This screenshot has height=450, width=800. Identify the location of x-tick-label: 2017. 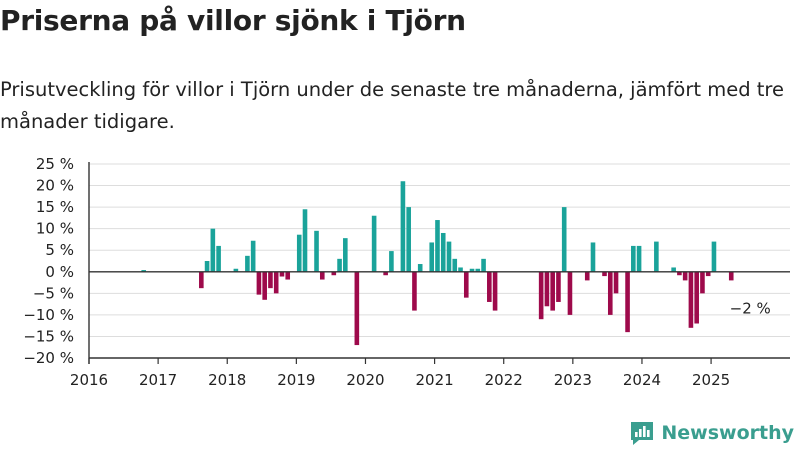
(158, 380).